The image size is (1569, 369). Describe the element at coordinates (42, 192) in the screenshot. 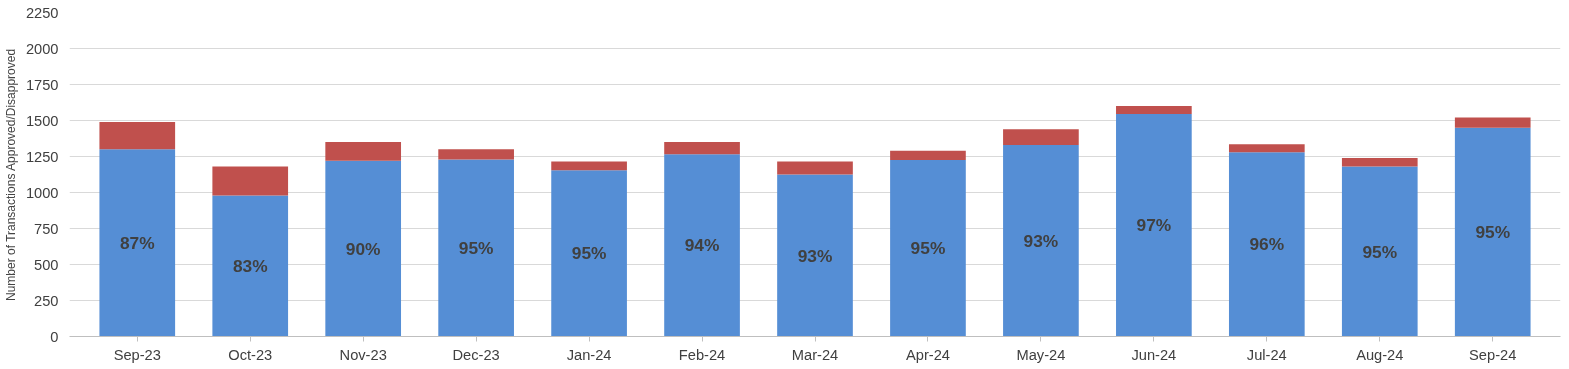

I see `y-tick-label: 1000` at that location.